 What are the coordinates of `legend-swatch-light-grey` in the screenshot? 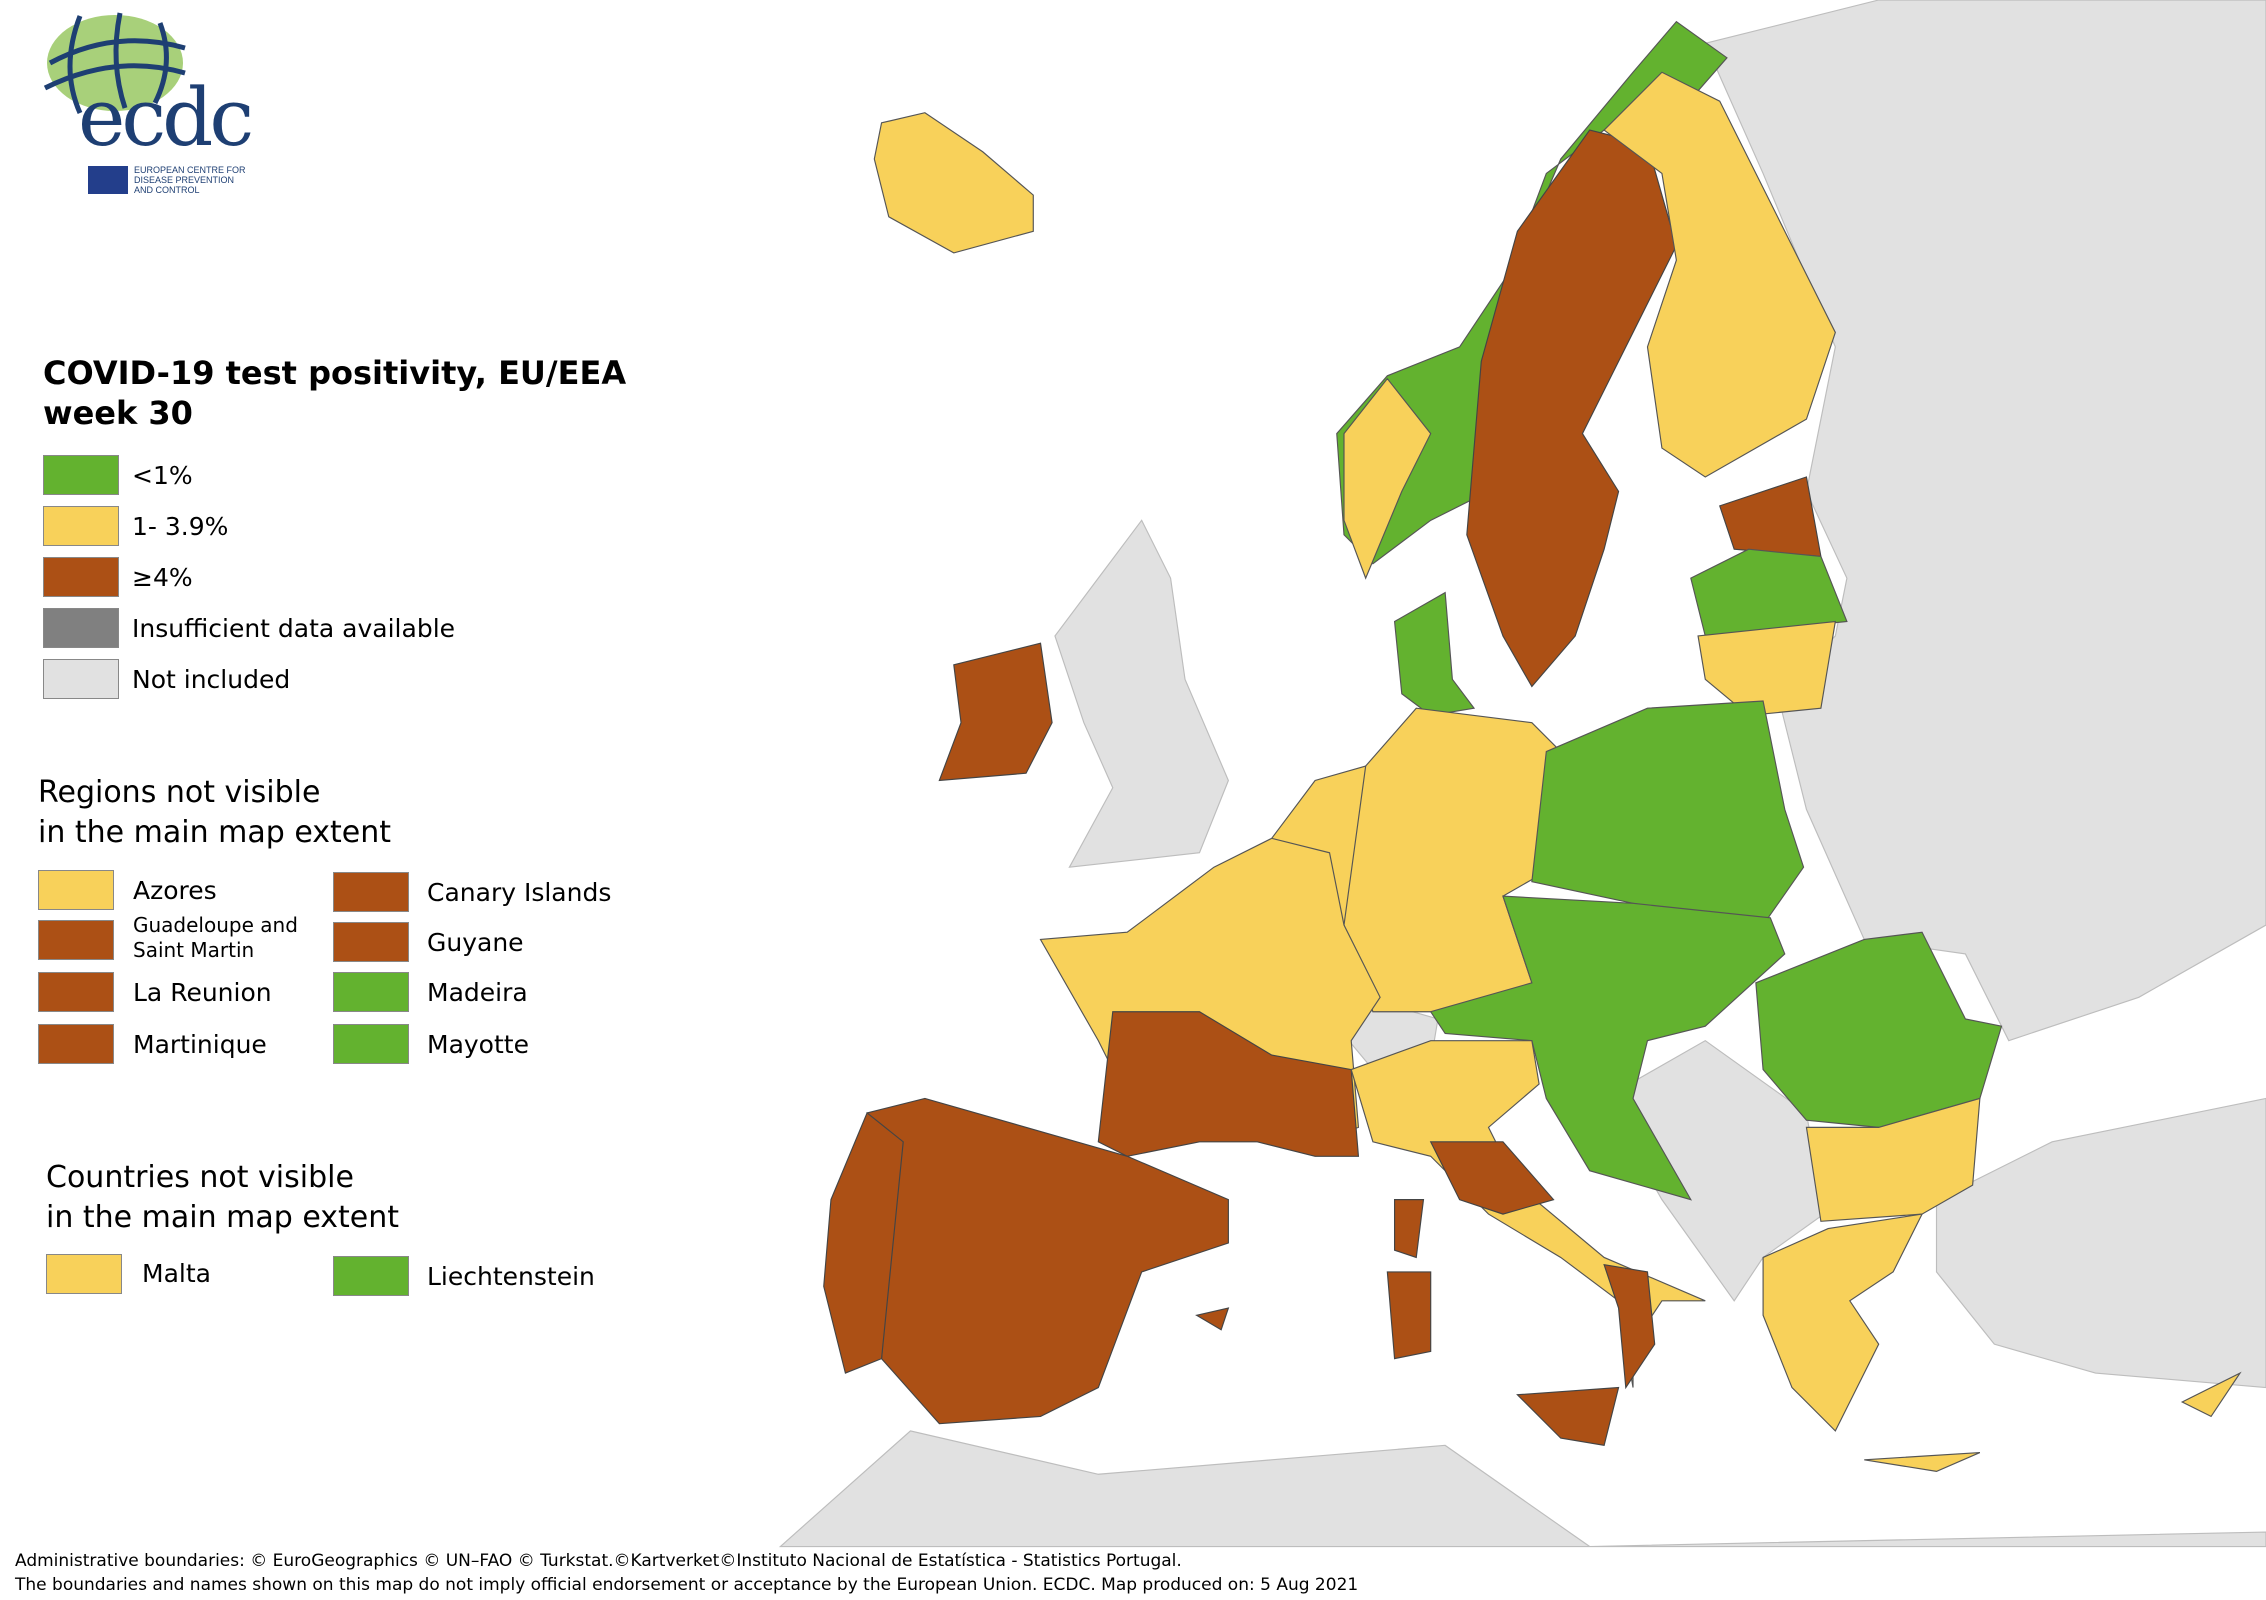 It's located at (81, 679).